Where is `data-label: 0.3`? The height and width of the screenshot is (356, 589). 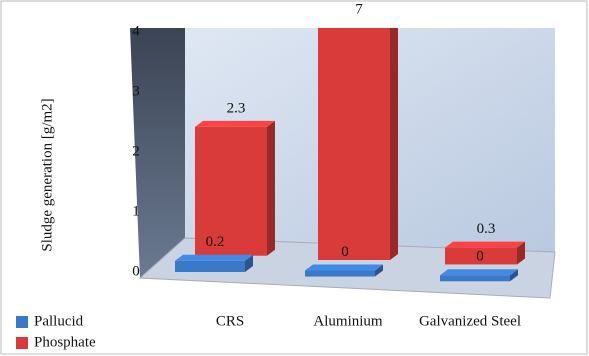 data-label: 0.3 is located at coordinates (486, 229).